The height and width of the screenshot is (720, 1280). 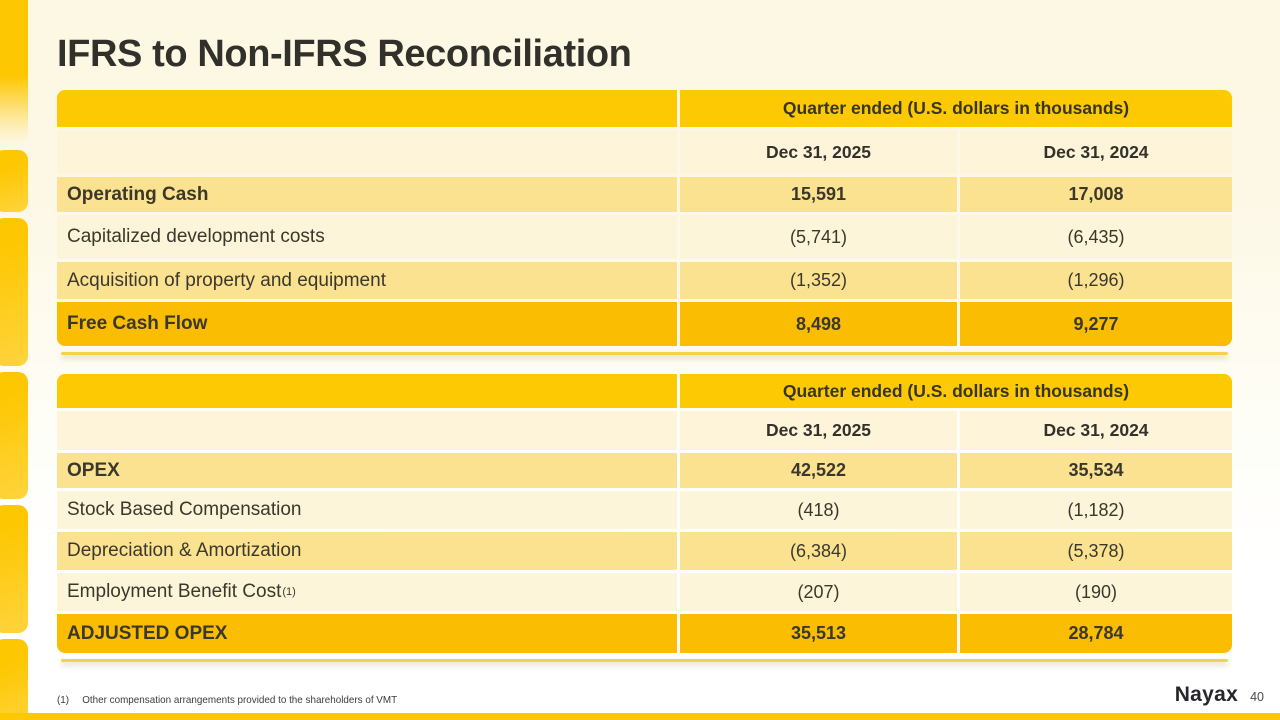 I want to click on row-value: (1,296), so click(x=1096, y=280).